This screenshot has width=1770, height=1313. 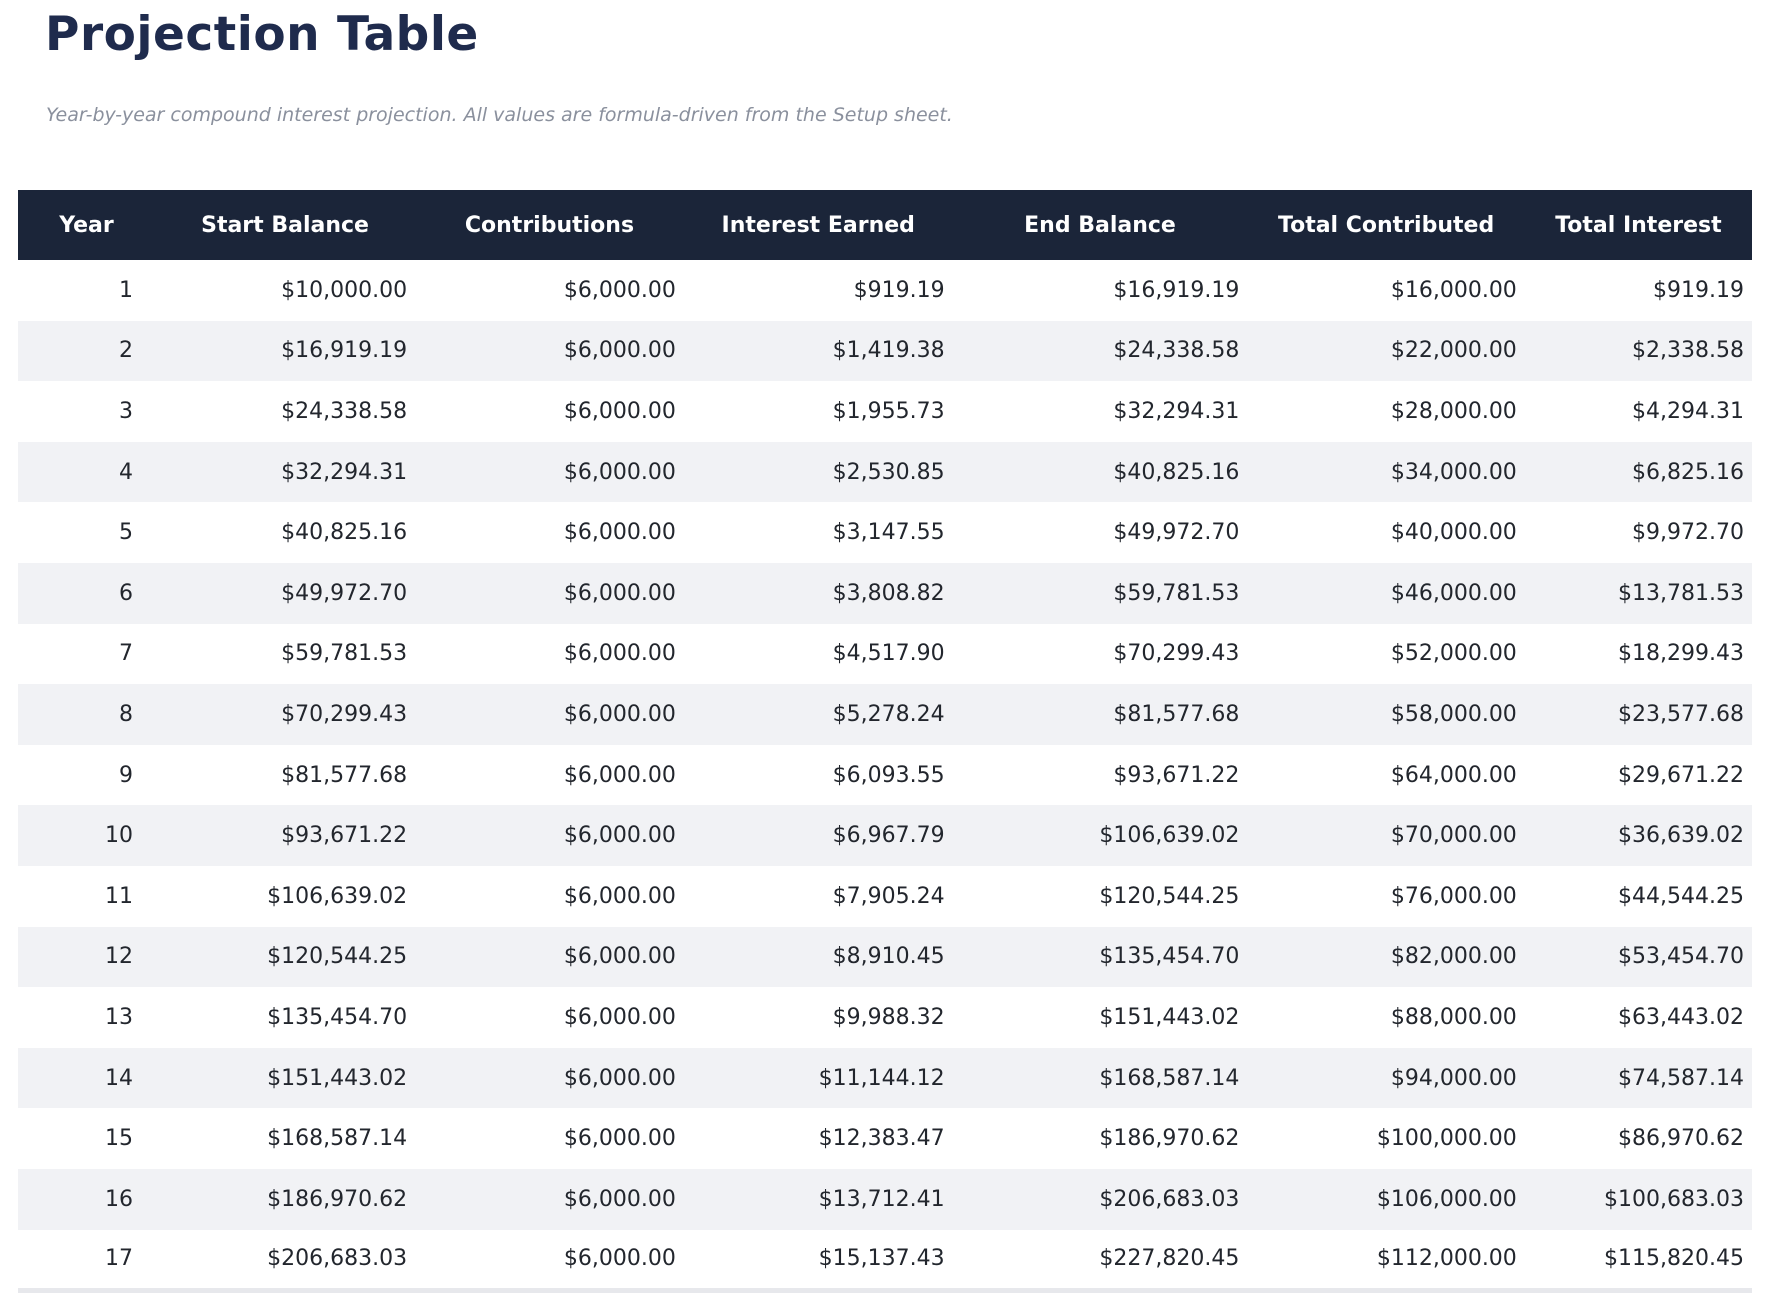 What do you see at coordinates (118, 1199) in the screenshot?
I see `year-cell: 16` at bounding box center [118, 1199].